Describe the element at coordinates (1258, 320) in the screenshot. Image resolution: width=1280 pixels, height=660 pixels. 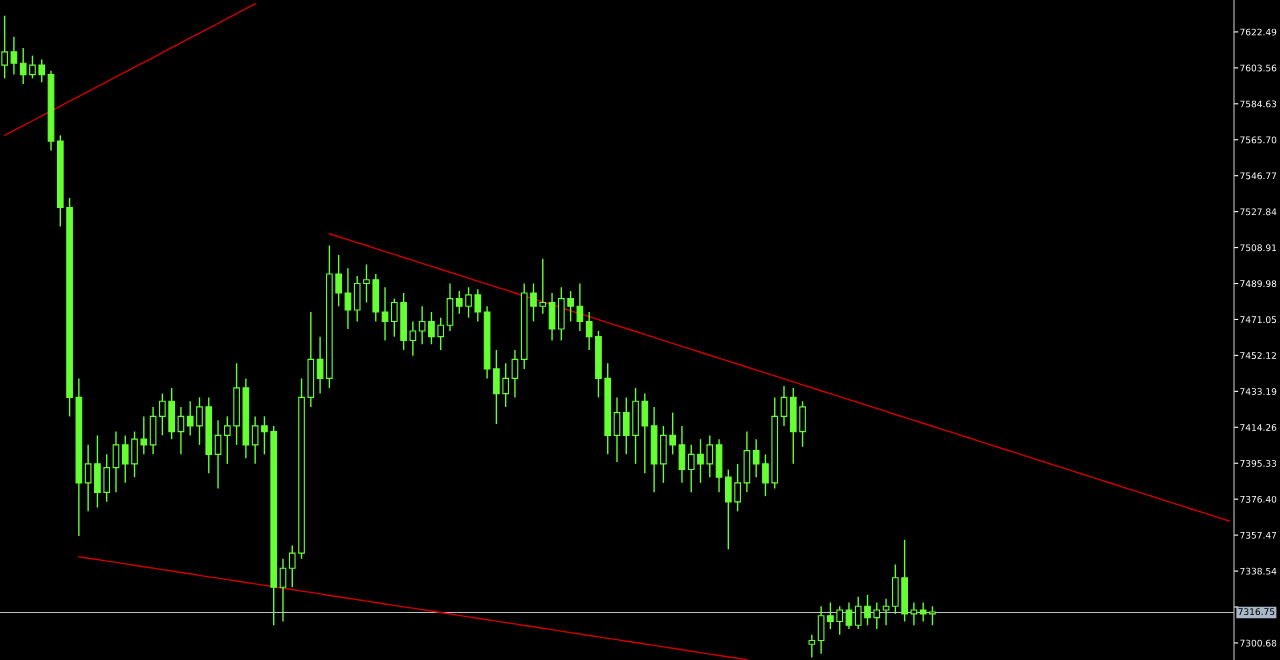
I see `y-tick-label: 7471.05` at that location.